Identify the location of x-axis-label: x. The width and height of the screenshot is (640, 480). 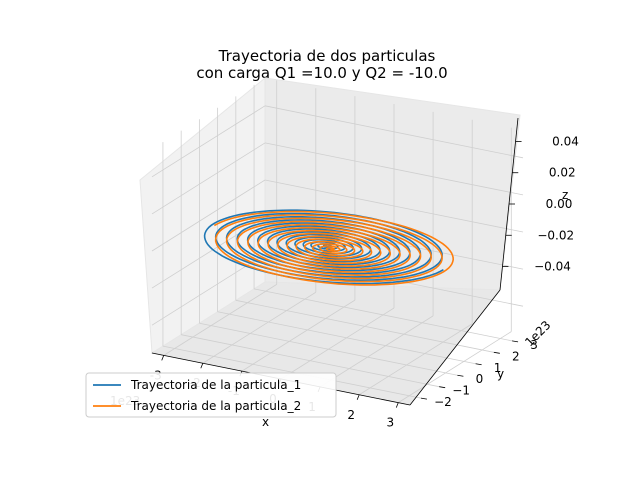
(265, 422).